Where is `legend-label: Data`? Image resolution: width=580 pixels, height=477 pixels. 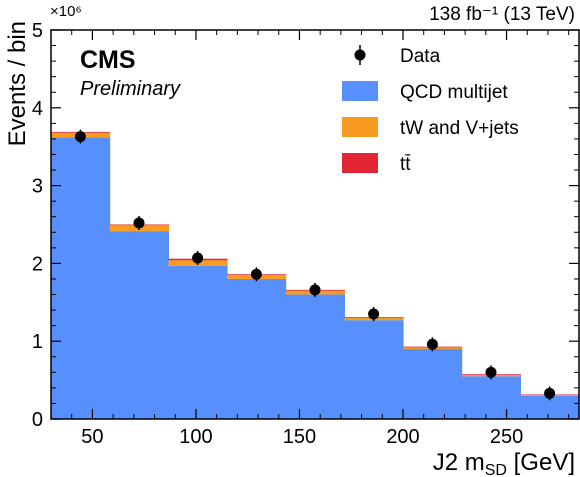 legend-label: Data is located at coordinates (420, 56).